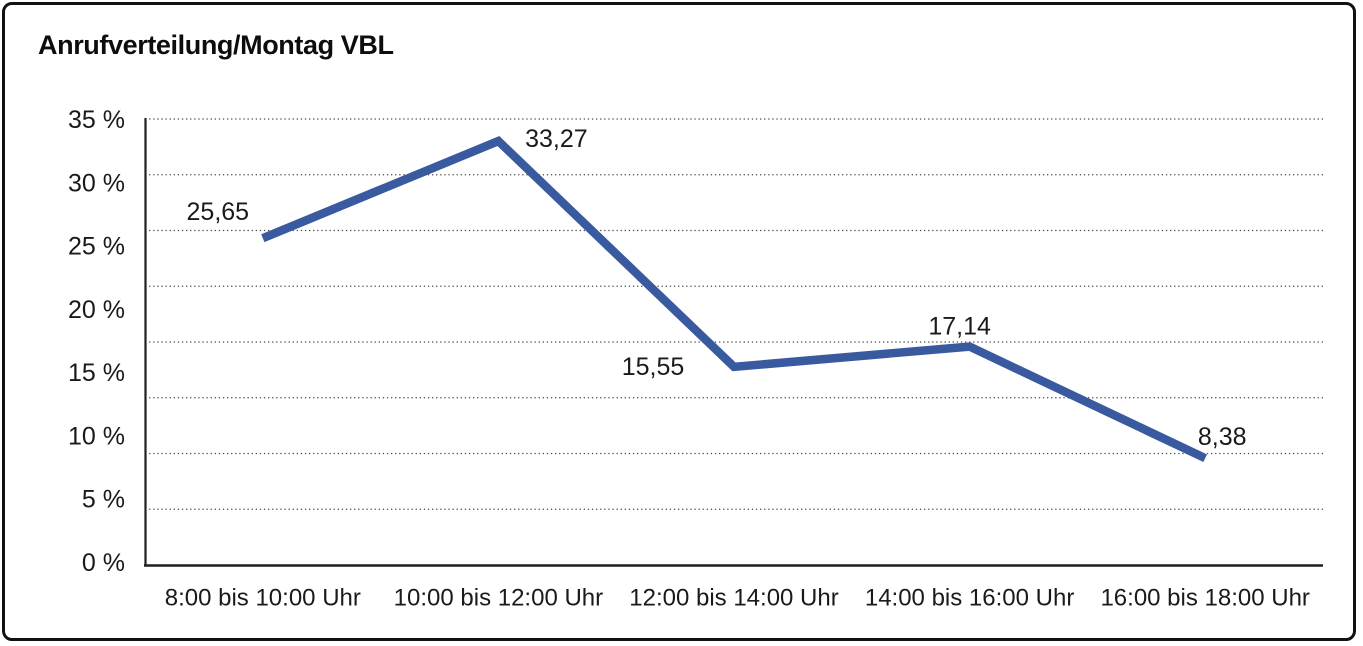 The width and height of the screenshot is (1363, 646). What do you see at coordinates (263, 598) in the screenshot?
I see `x-category-label: 8:00 bis 10:00 Uhr` at bounding box center [263, 598].